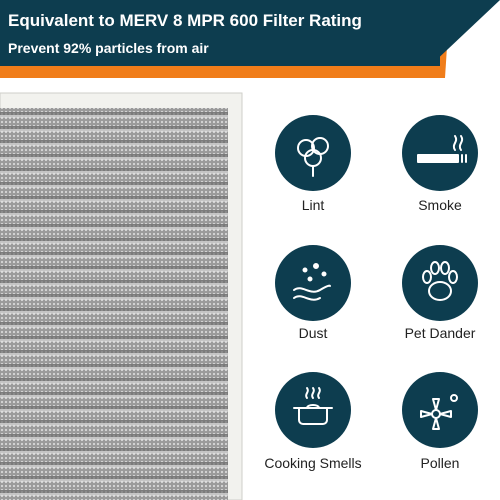 Image resolution: width=500 pixels, height=500 pixels. I want to click on item-label: Cooking Smells, so click(312, 463).